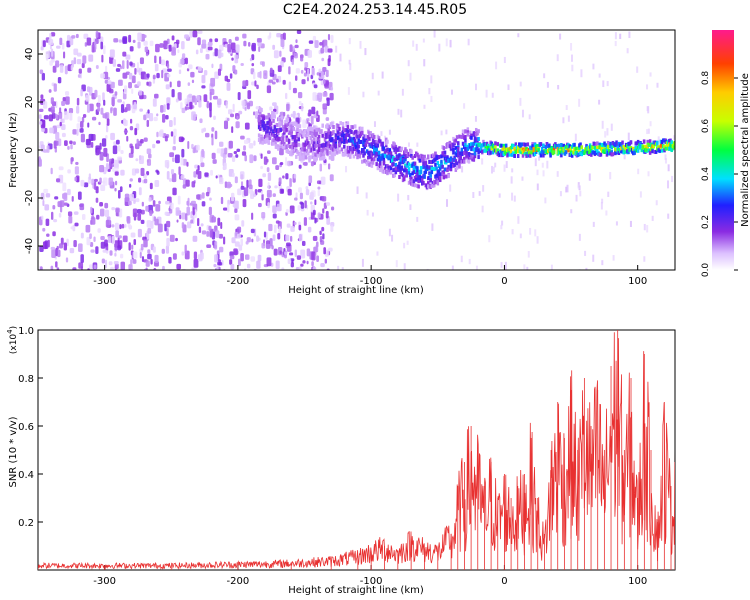 The height and width of the screenshot is (600, 750). I want to click on spectrogram-y-tick-label: 0, so click(29, 150).